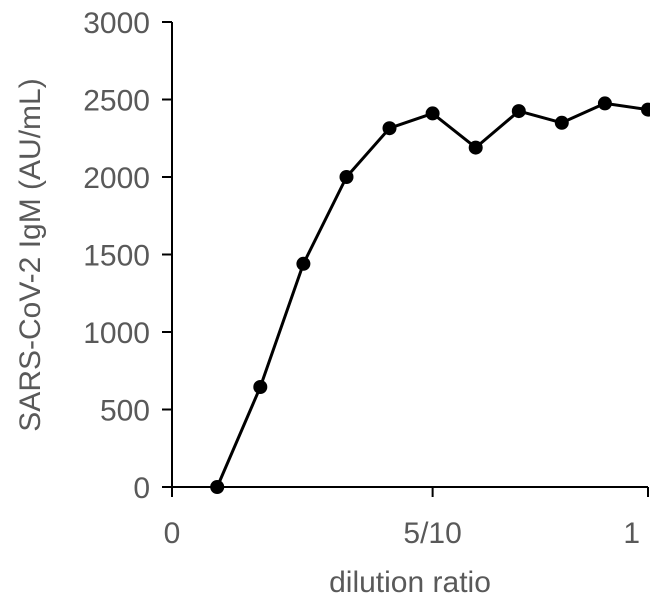 The width and height of the screenshot is (650, 598). I want to click on y-tick-label: 3000, so click(116, 23).